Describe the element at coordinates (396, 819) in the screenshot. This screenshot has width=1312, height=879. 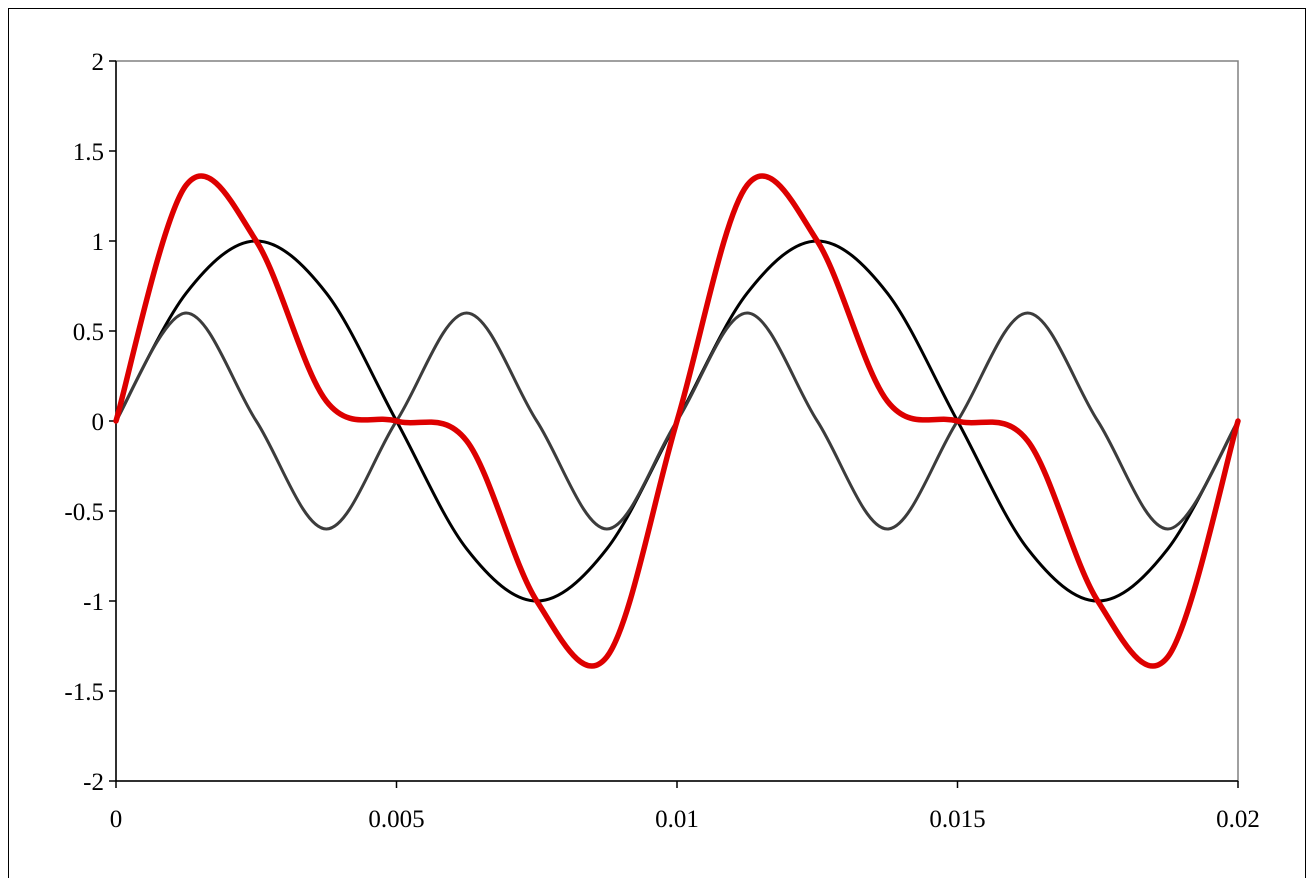
I see `x-tick-label: 0.005` at that location.